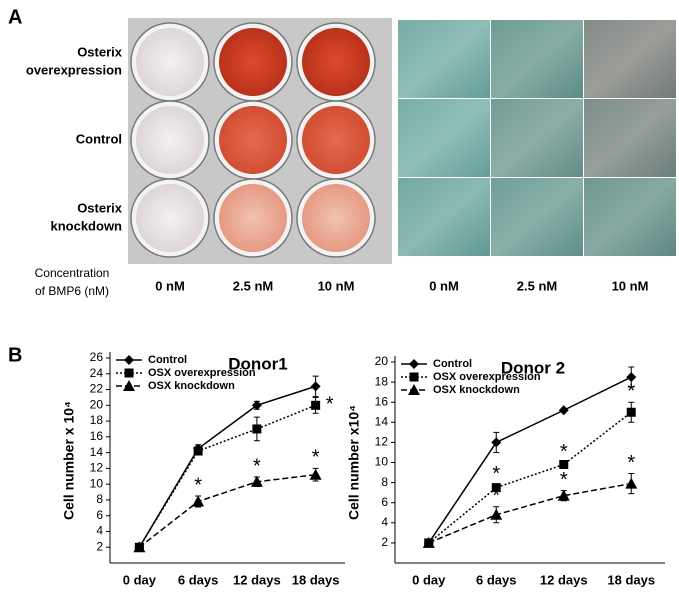  What do you see at coordinates (86, 225) in the screenshot?
I see `row-label: knockdown` at bounding box center [86, 225].